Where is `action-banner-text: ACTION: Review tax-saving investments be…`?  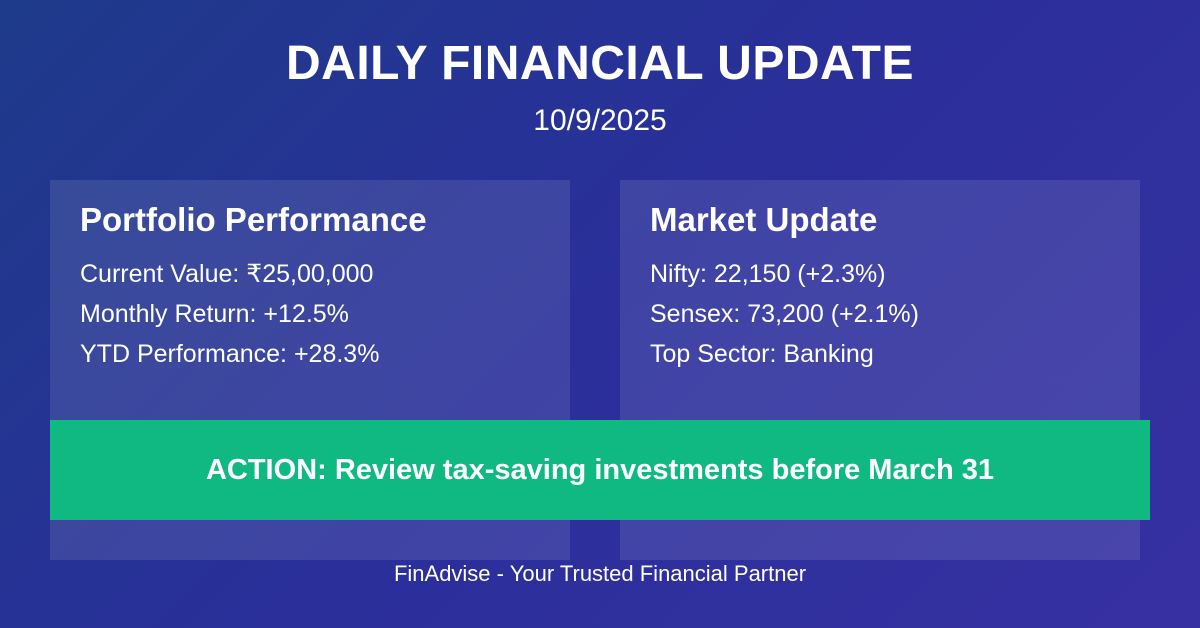 action-banner-text: ACTION: Review tax-saving investments be… is located at coordinates (600, 469).